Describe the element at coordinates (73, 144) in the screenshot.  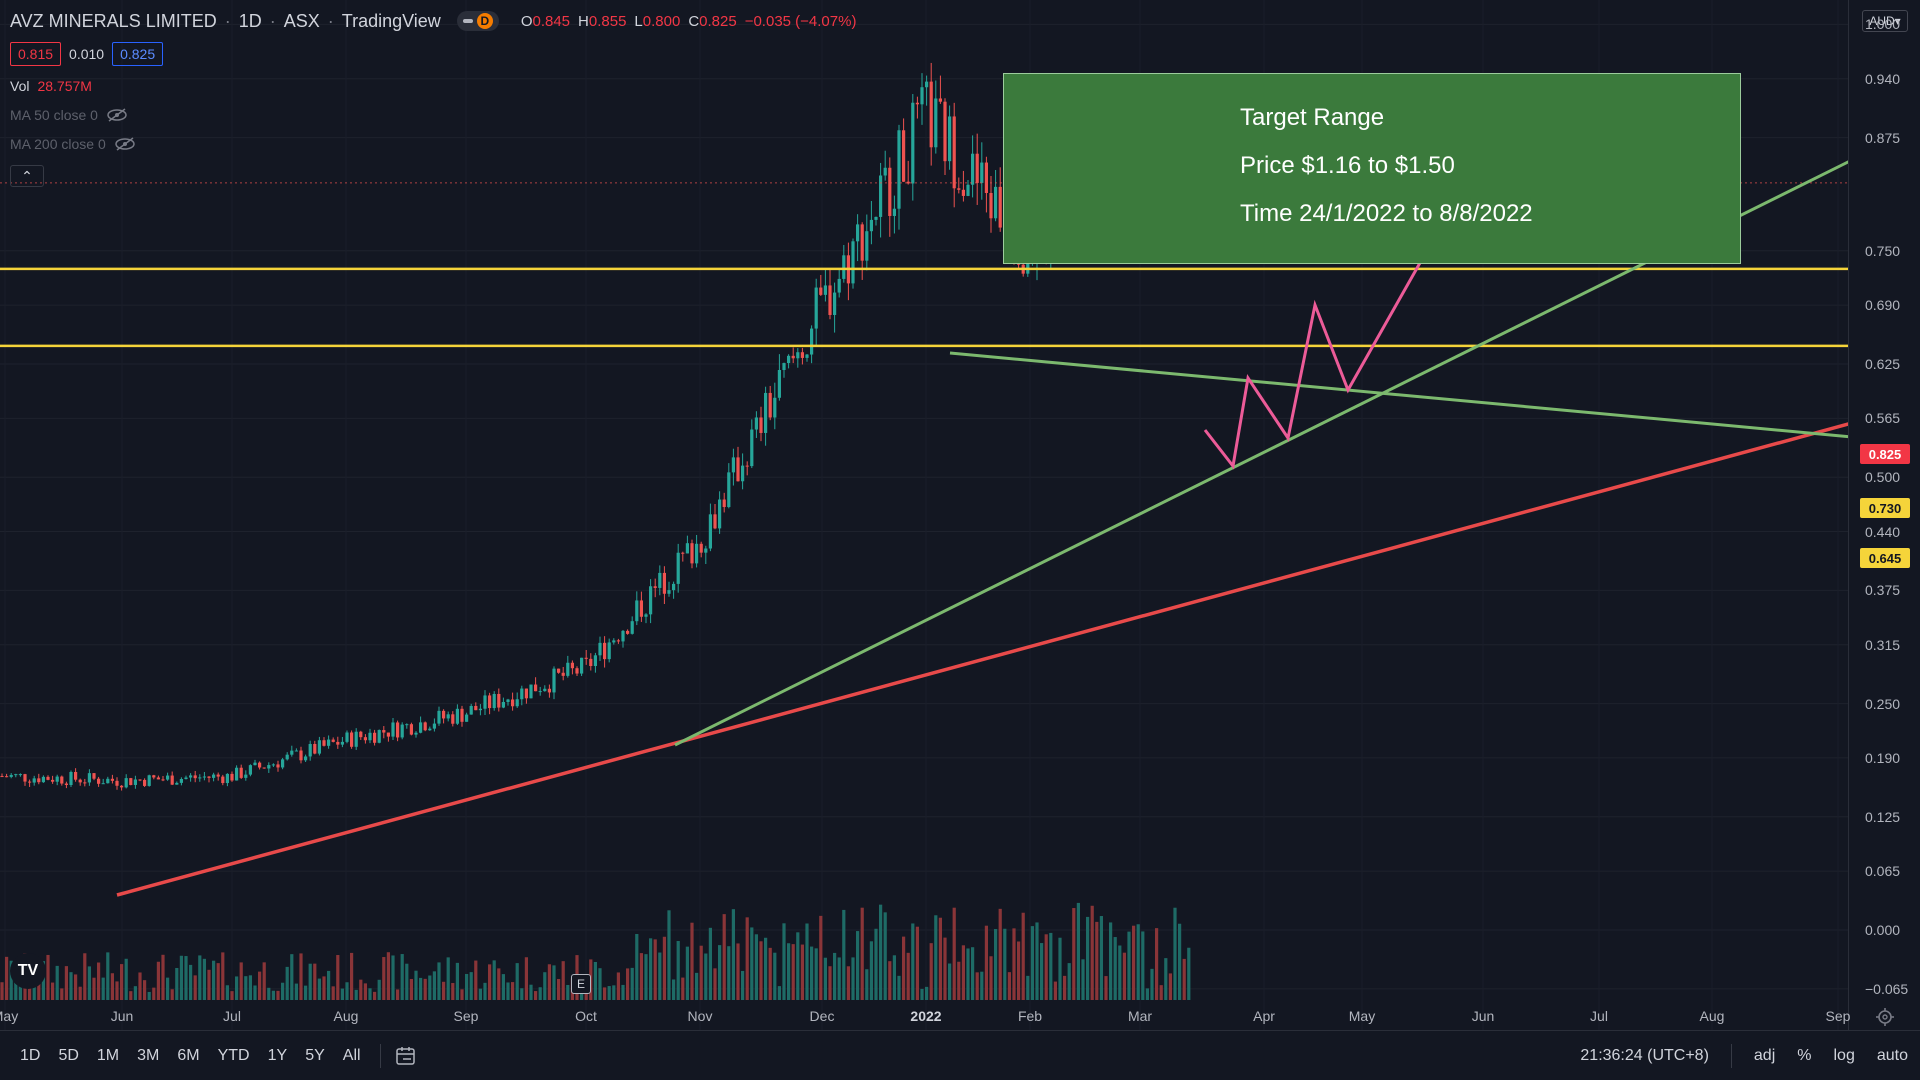
I see `ma200-legend: MA 200 close 0` at that location.